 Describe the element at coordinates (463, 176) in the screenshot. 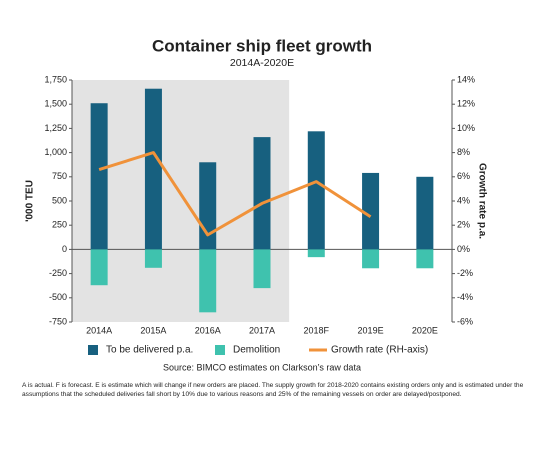

I see `y2-tick-label: 6%` at that location.